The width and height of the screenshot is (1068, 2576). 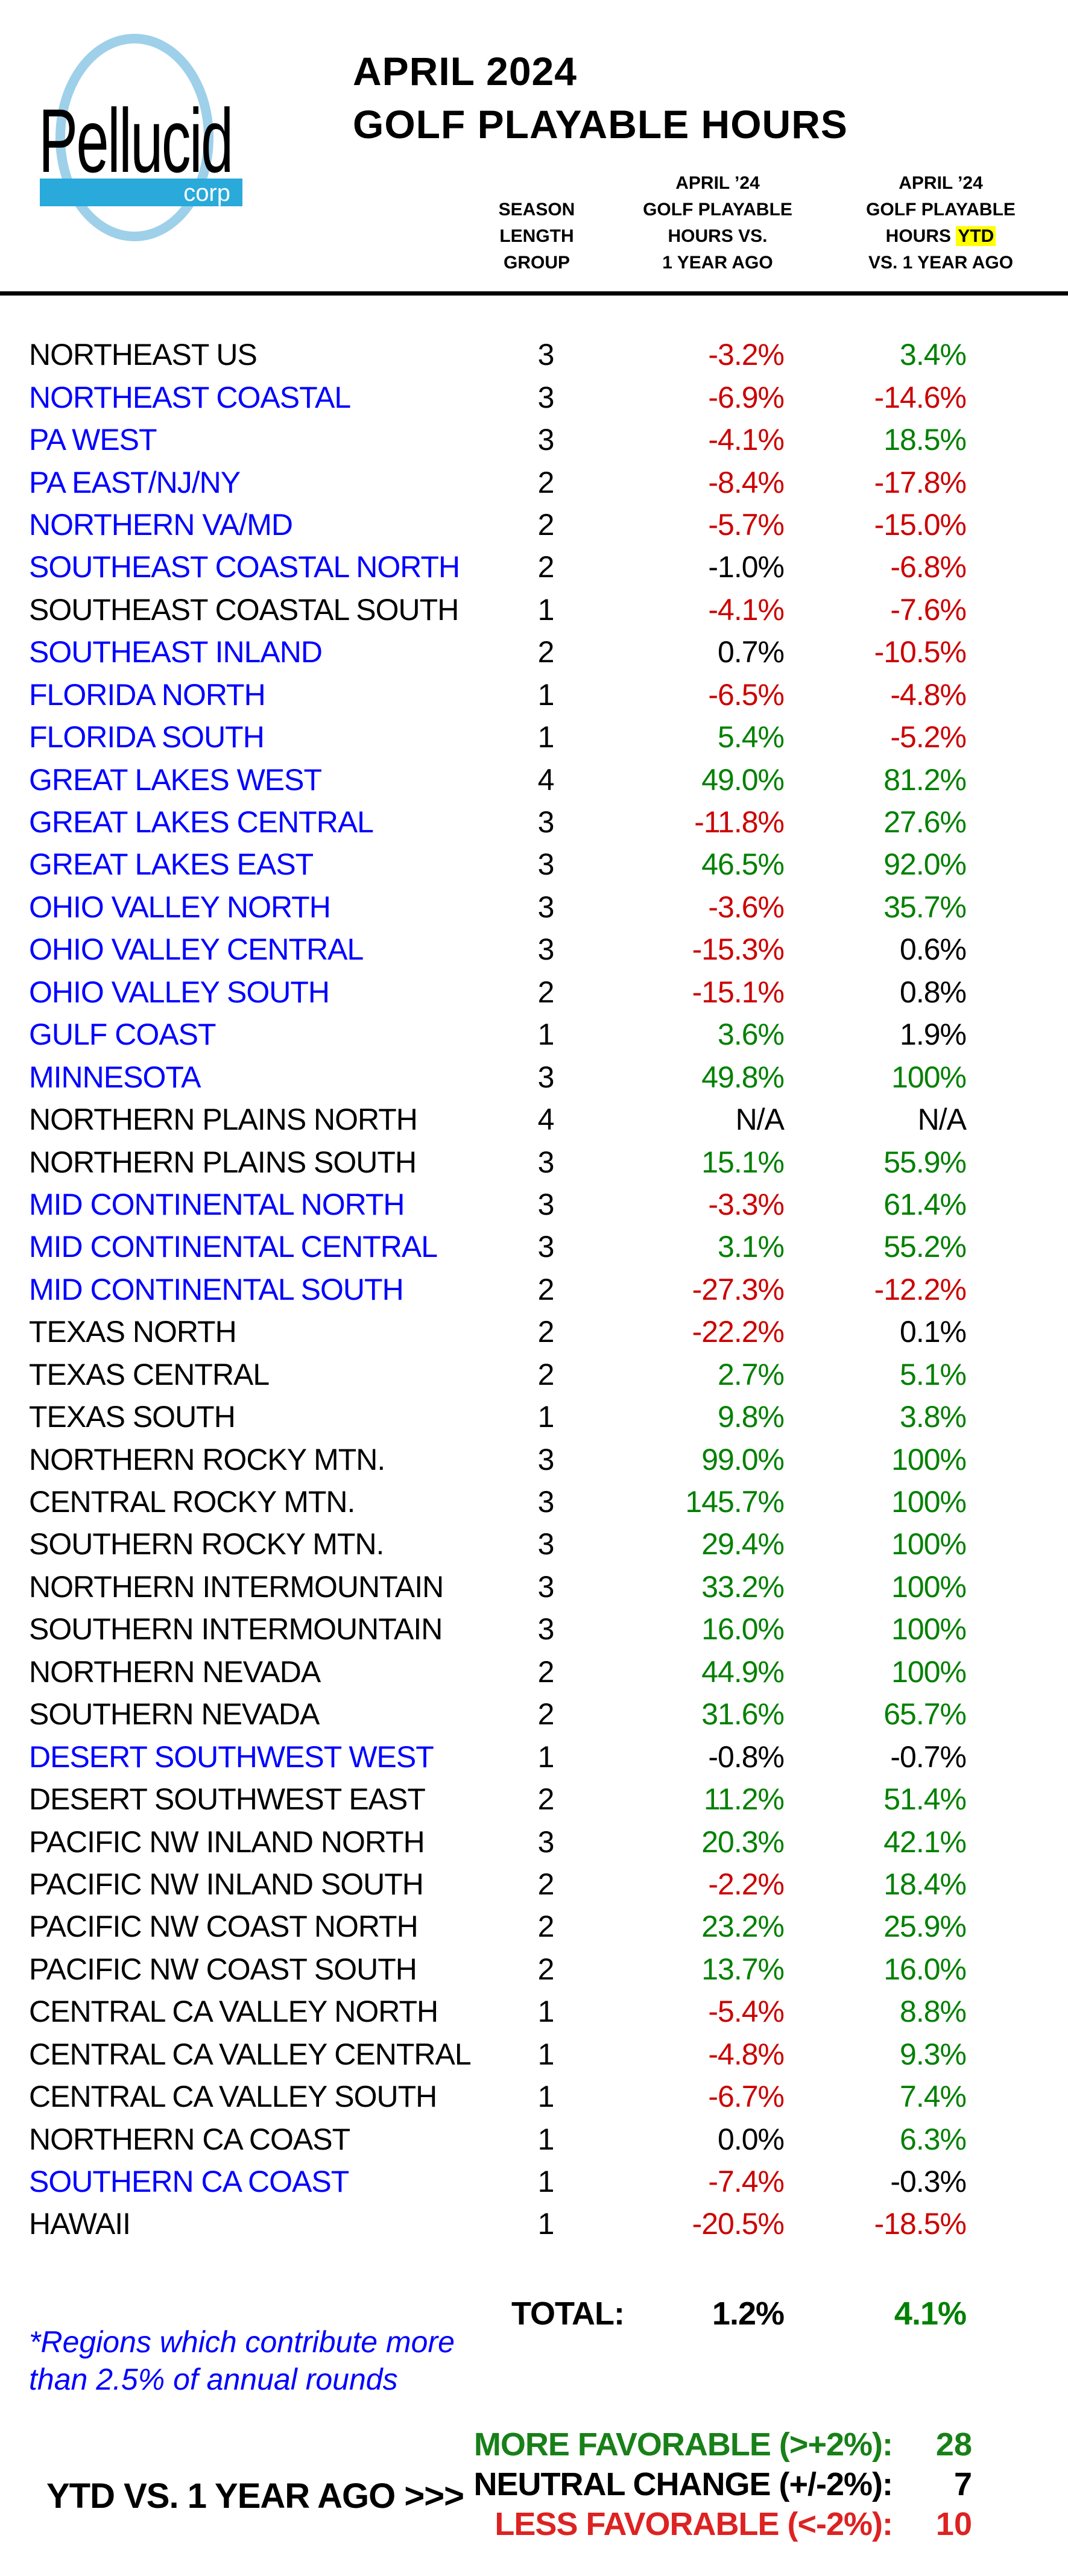 I want to click on table-row: SOUTHERN ROCKY MTN. 3 29.4% 100%, so click(x=534, y=1544).